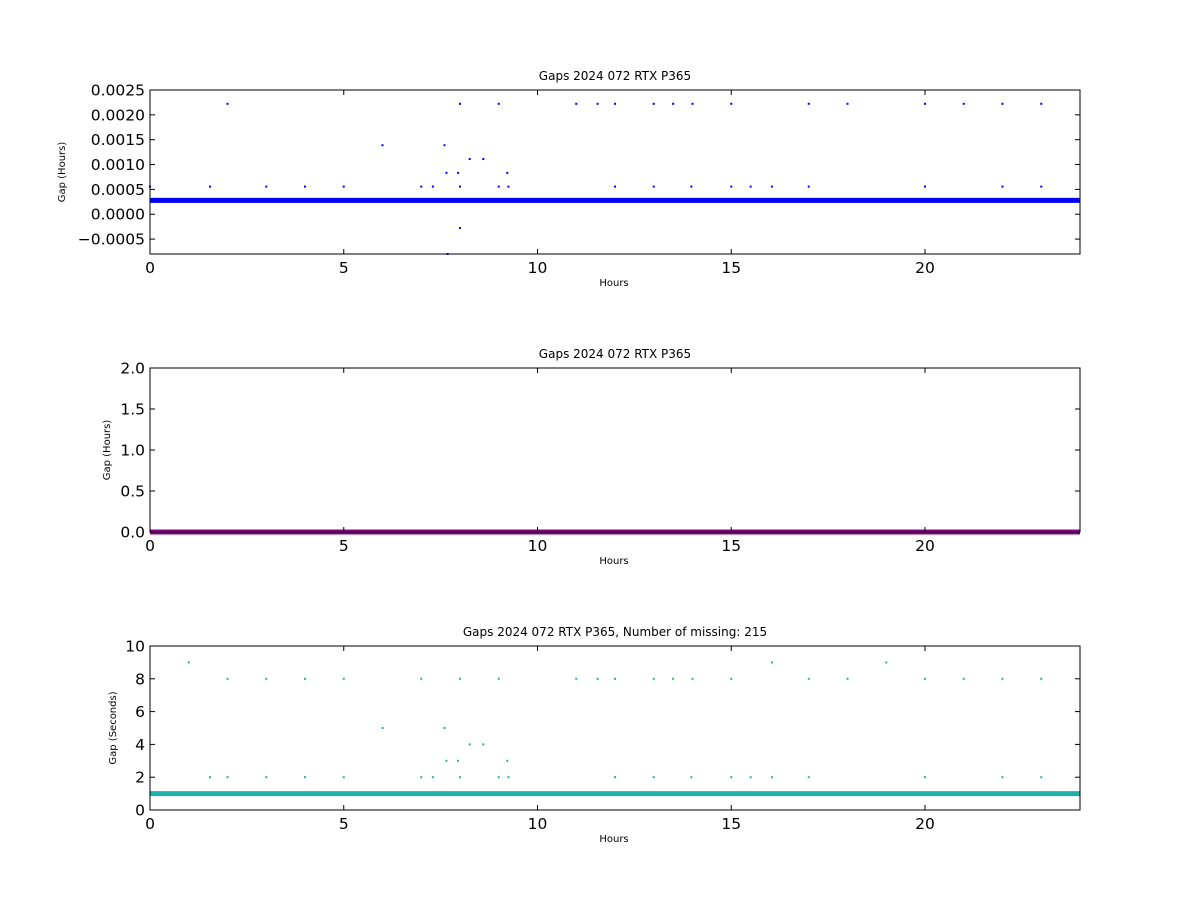  What do you see at coordinates (140, 679) in the screenshot?
I see `y-tick-label: 8` at bounding box center [140, 679].